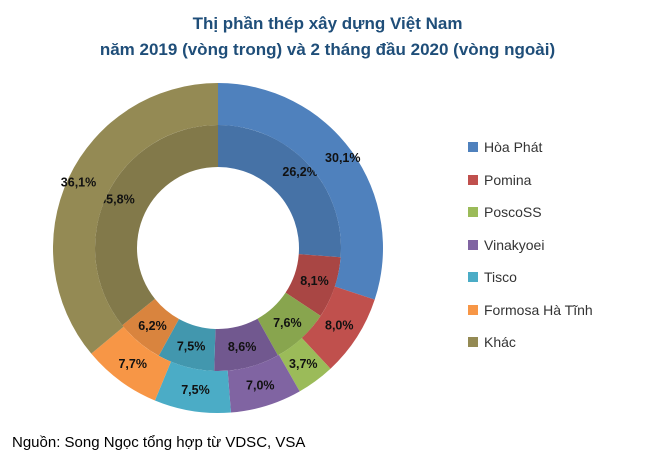 This screenshot has width=655, height=464. What do you see at coordinates (513, 147) in the screenshot?
I see `legend-label: Hòa Phát` at bounding box center [513, 147].